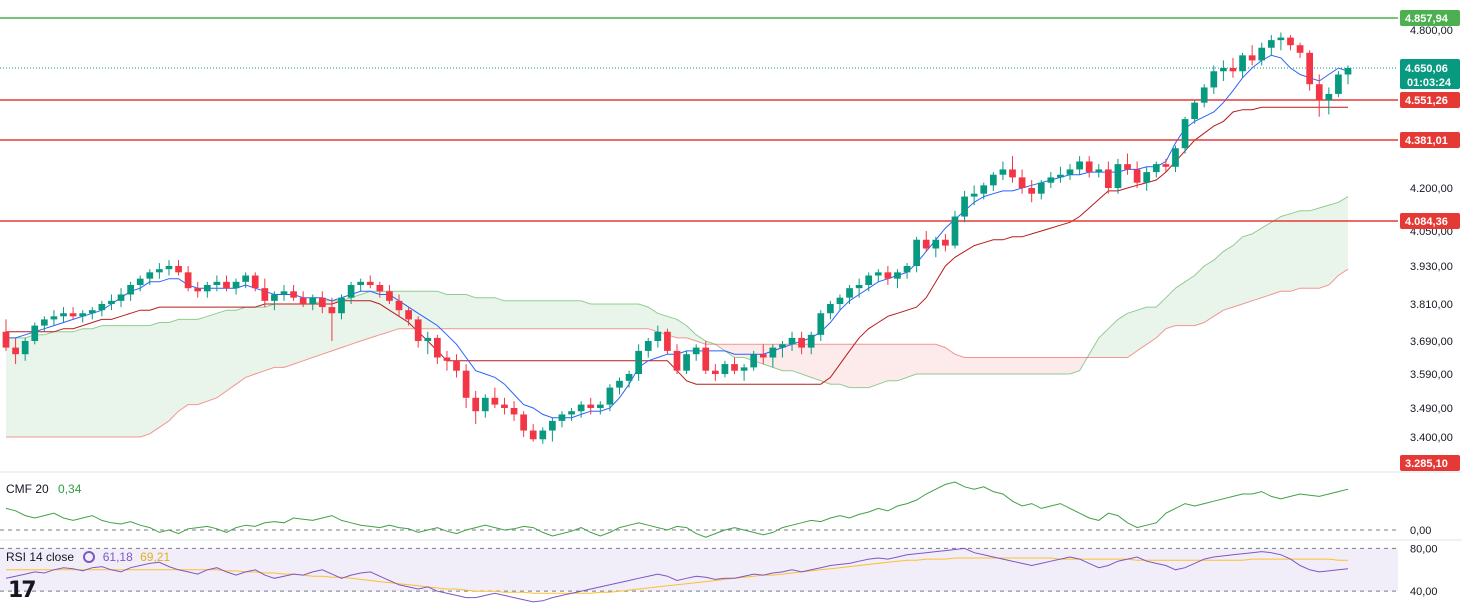 This screenshot has width=1462, height=609. What do you see at coordinates (1431, 409) in the screenshot?
I see `price-axis-label: 3.490,00` at bounding box center [1431, 409].